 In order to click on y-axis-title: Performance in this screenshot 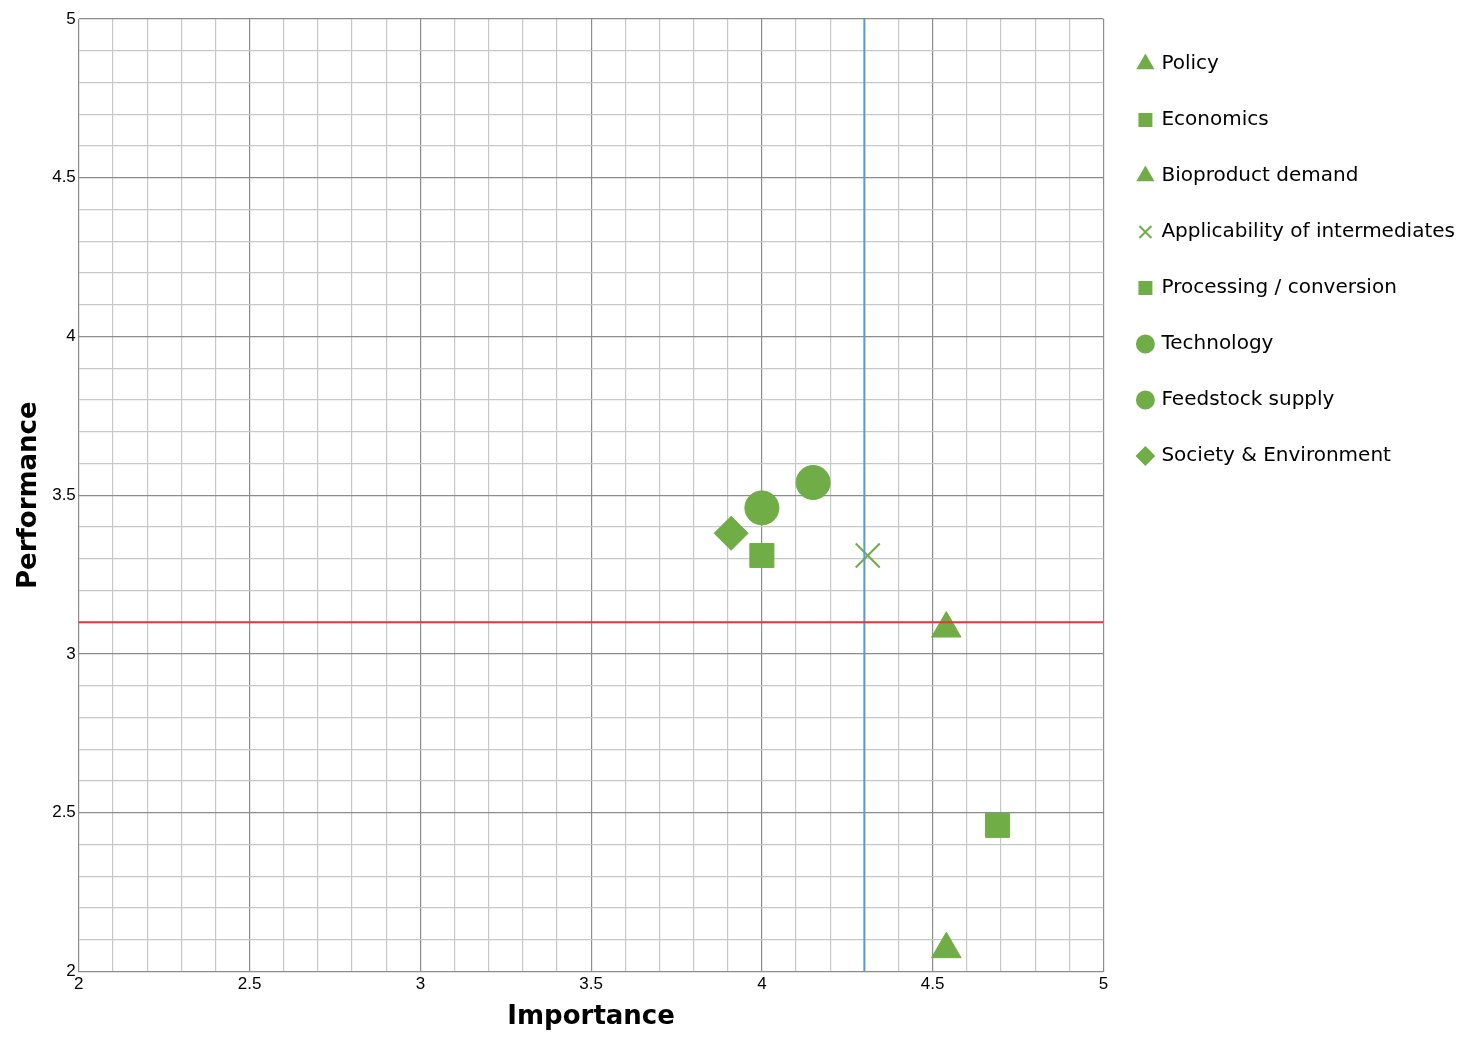, I will do `click(27, 495)`.